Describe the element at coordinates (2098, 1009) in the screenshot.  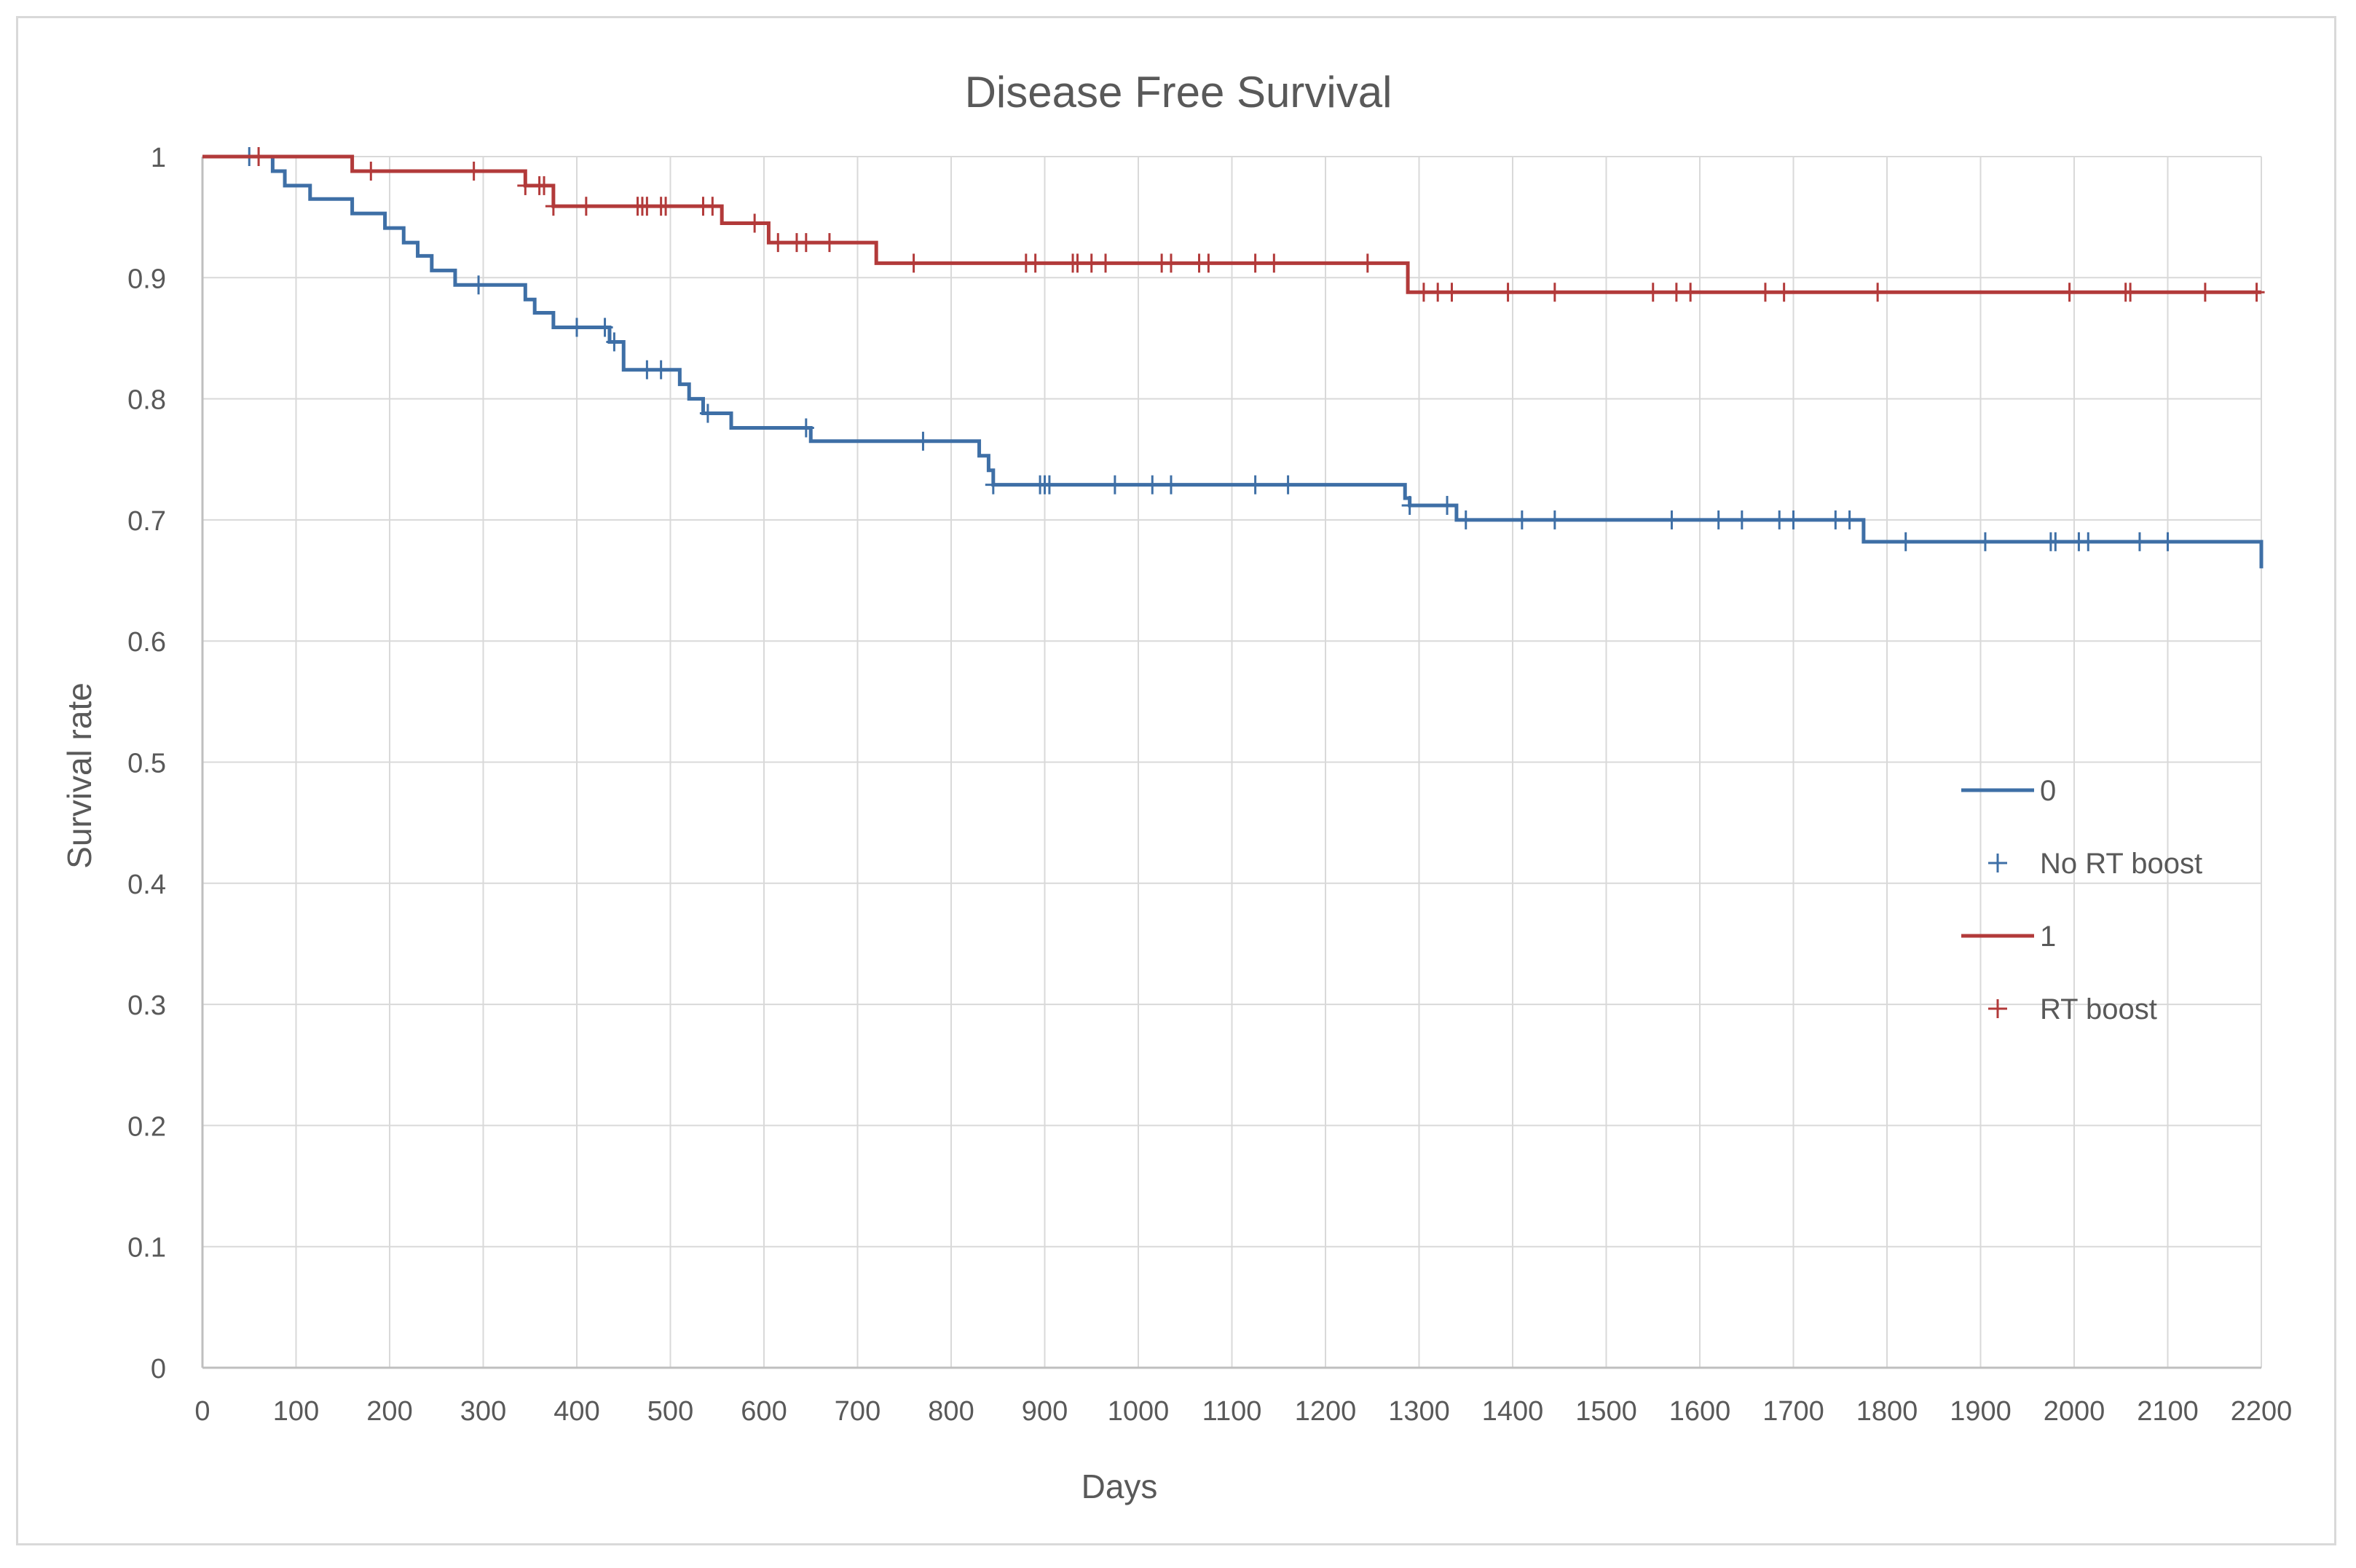
I see `legend-label: RT boost` at that location.